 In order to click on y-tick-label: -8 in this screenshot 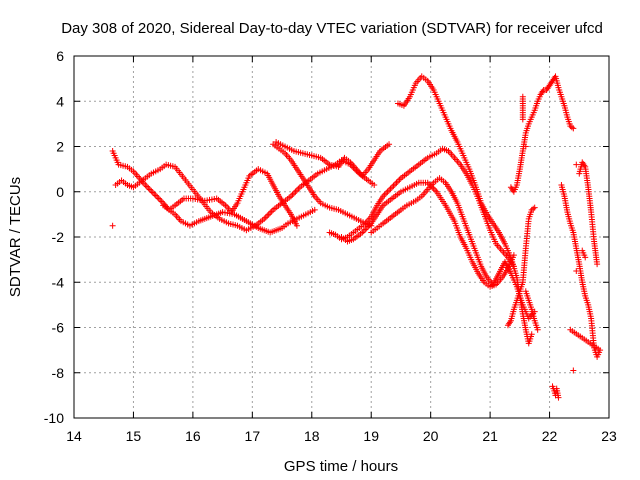, I will do `click(58, 373)`.